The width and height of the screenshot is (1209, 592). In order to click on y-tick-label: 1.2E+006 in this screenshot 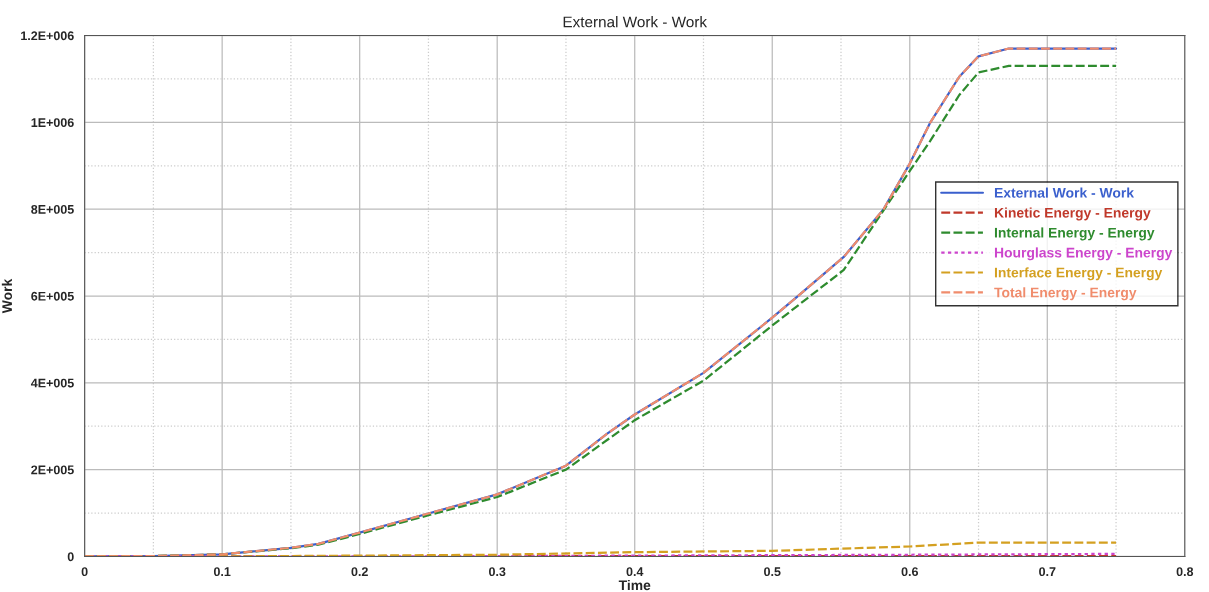, I will do `click(47, 36)`.